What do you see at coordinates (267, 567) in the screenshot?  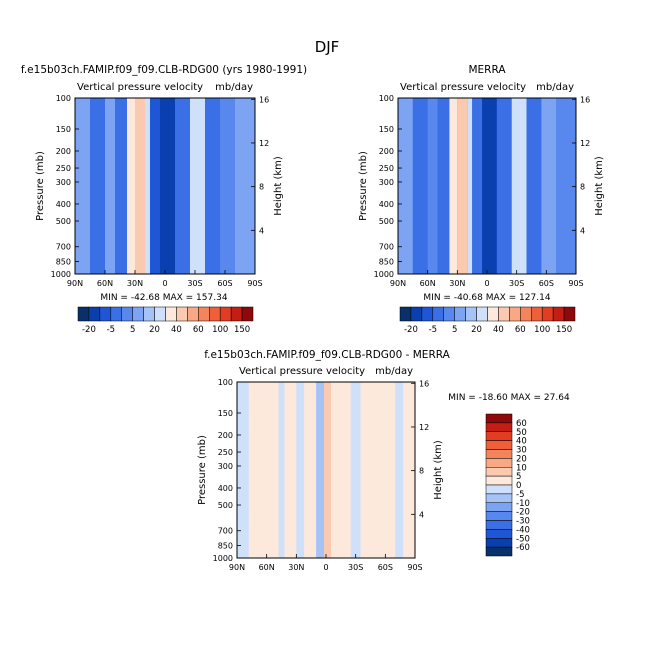 I see `x-tick-label: 60N` at bounding box center [267, 567].